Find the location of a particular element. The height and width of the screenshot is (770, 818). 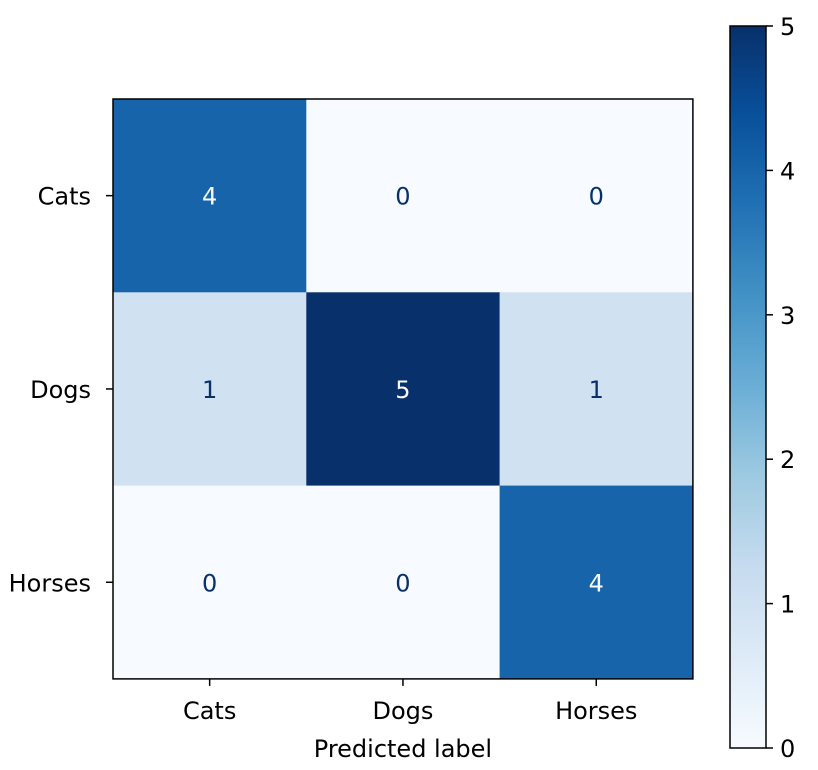

colorbar-tick-label-2: 2 is located at coordinates (787, 460).